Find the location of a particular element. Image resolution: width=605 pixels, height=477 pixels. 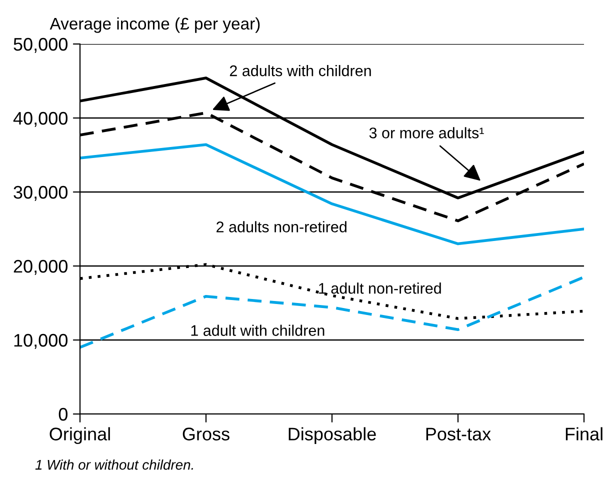

x-tick-label: Gross is located at coordinates (206, 434).